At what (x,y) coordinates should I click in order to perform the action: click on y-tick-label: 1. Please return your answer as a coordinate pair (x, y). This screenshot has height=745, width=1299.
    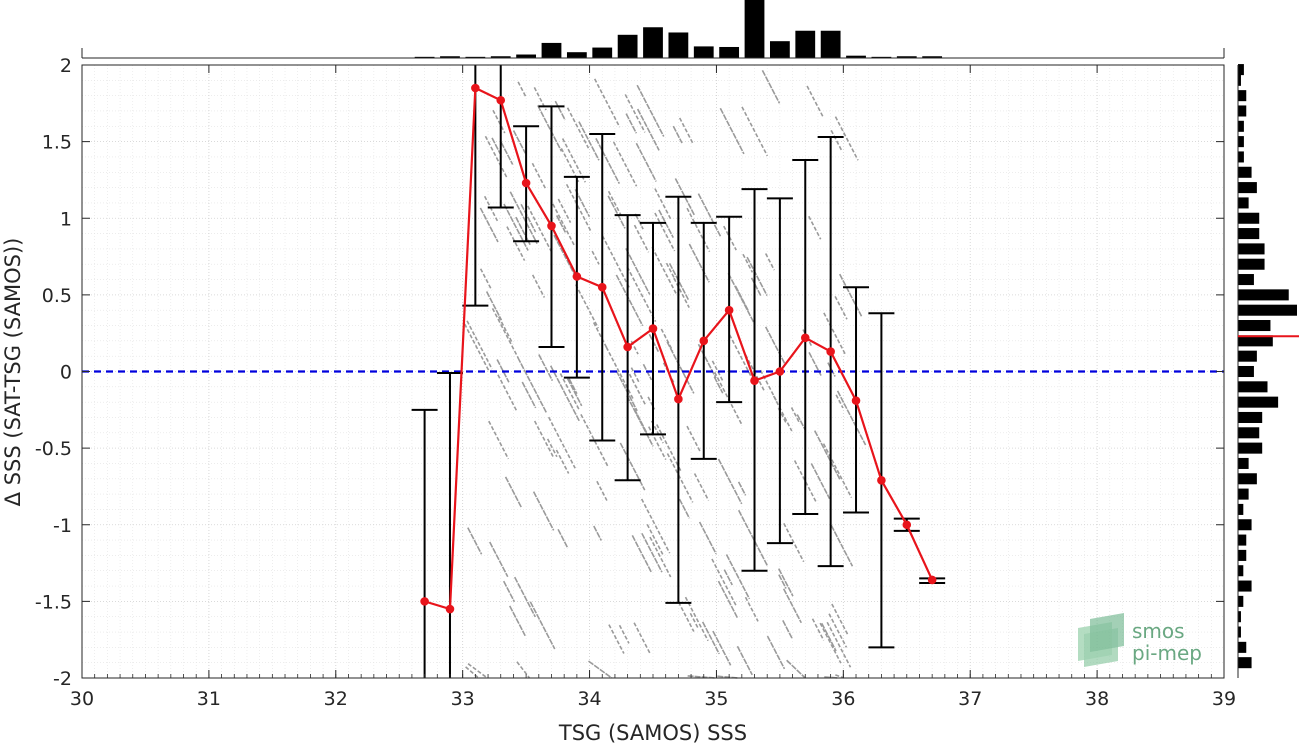
    Looking at the image, I should click on (66, 219).